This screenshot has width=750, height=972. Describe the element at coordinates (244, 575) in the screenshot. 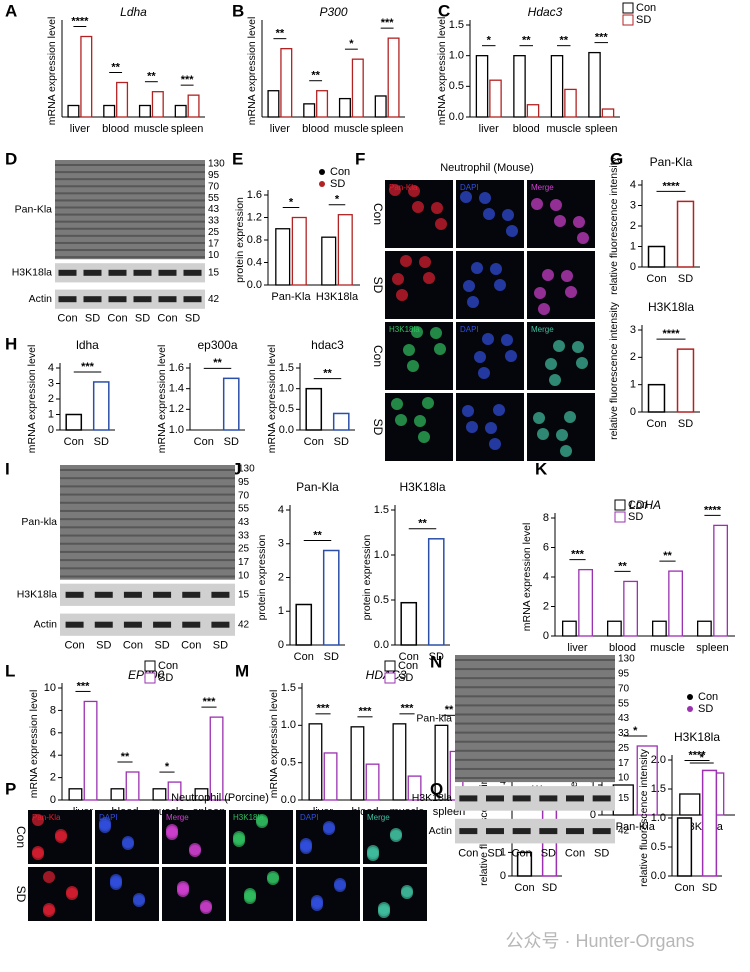

I see `kda-marker: 10` at that location.